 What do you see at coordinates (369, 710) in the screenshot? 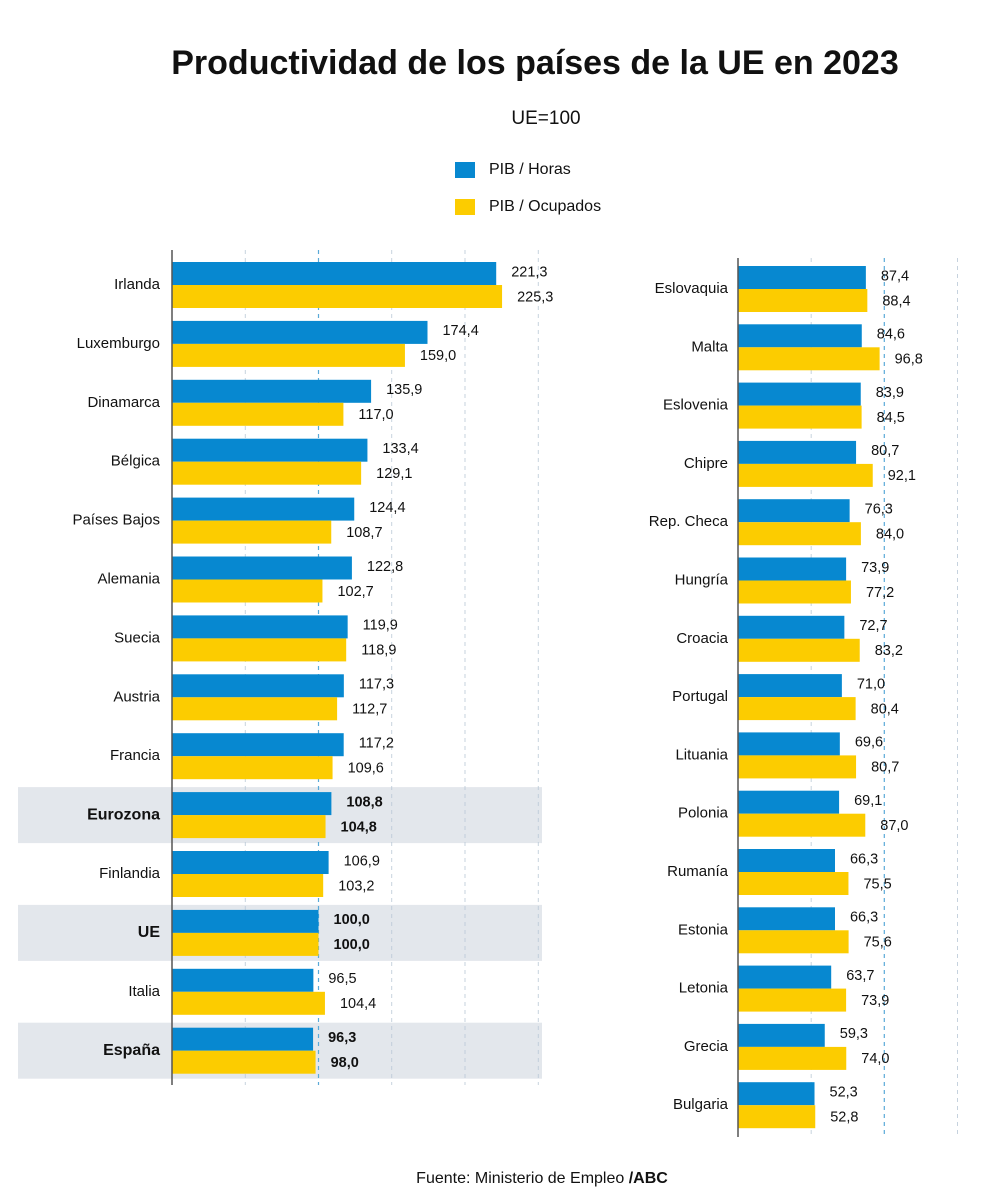
I see `value-label-ocupados-austria: 112,7` at bounding box center [369, 710].